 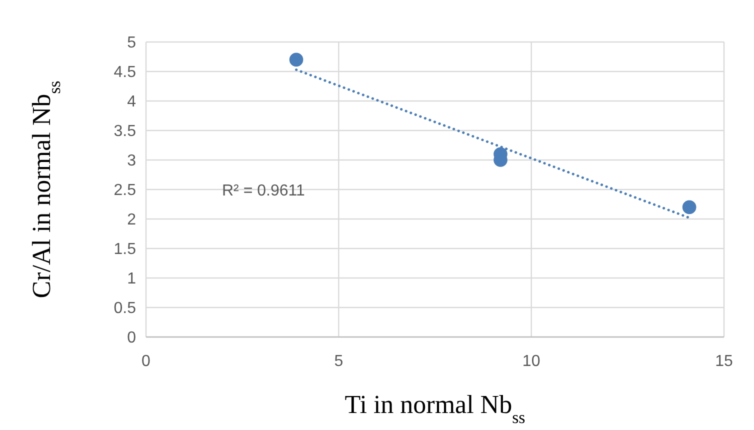 I want to click on y-tick-label: 4, so click(x=131, y=102).